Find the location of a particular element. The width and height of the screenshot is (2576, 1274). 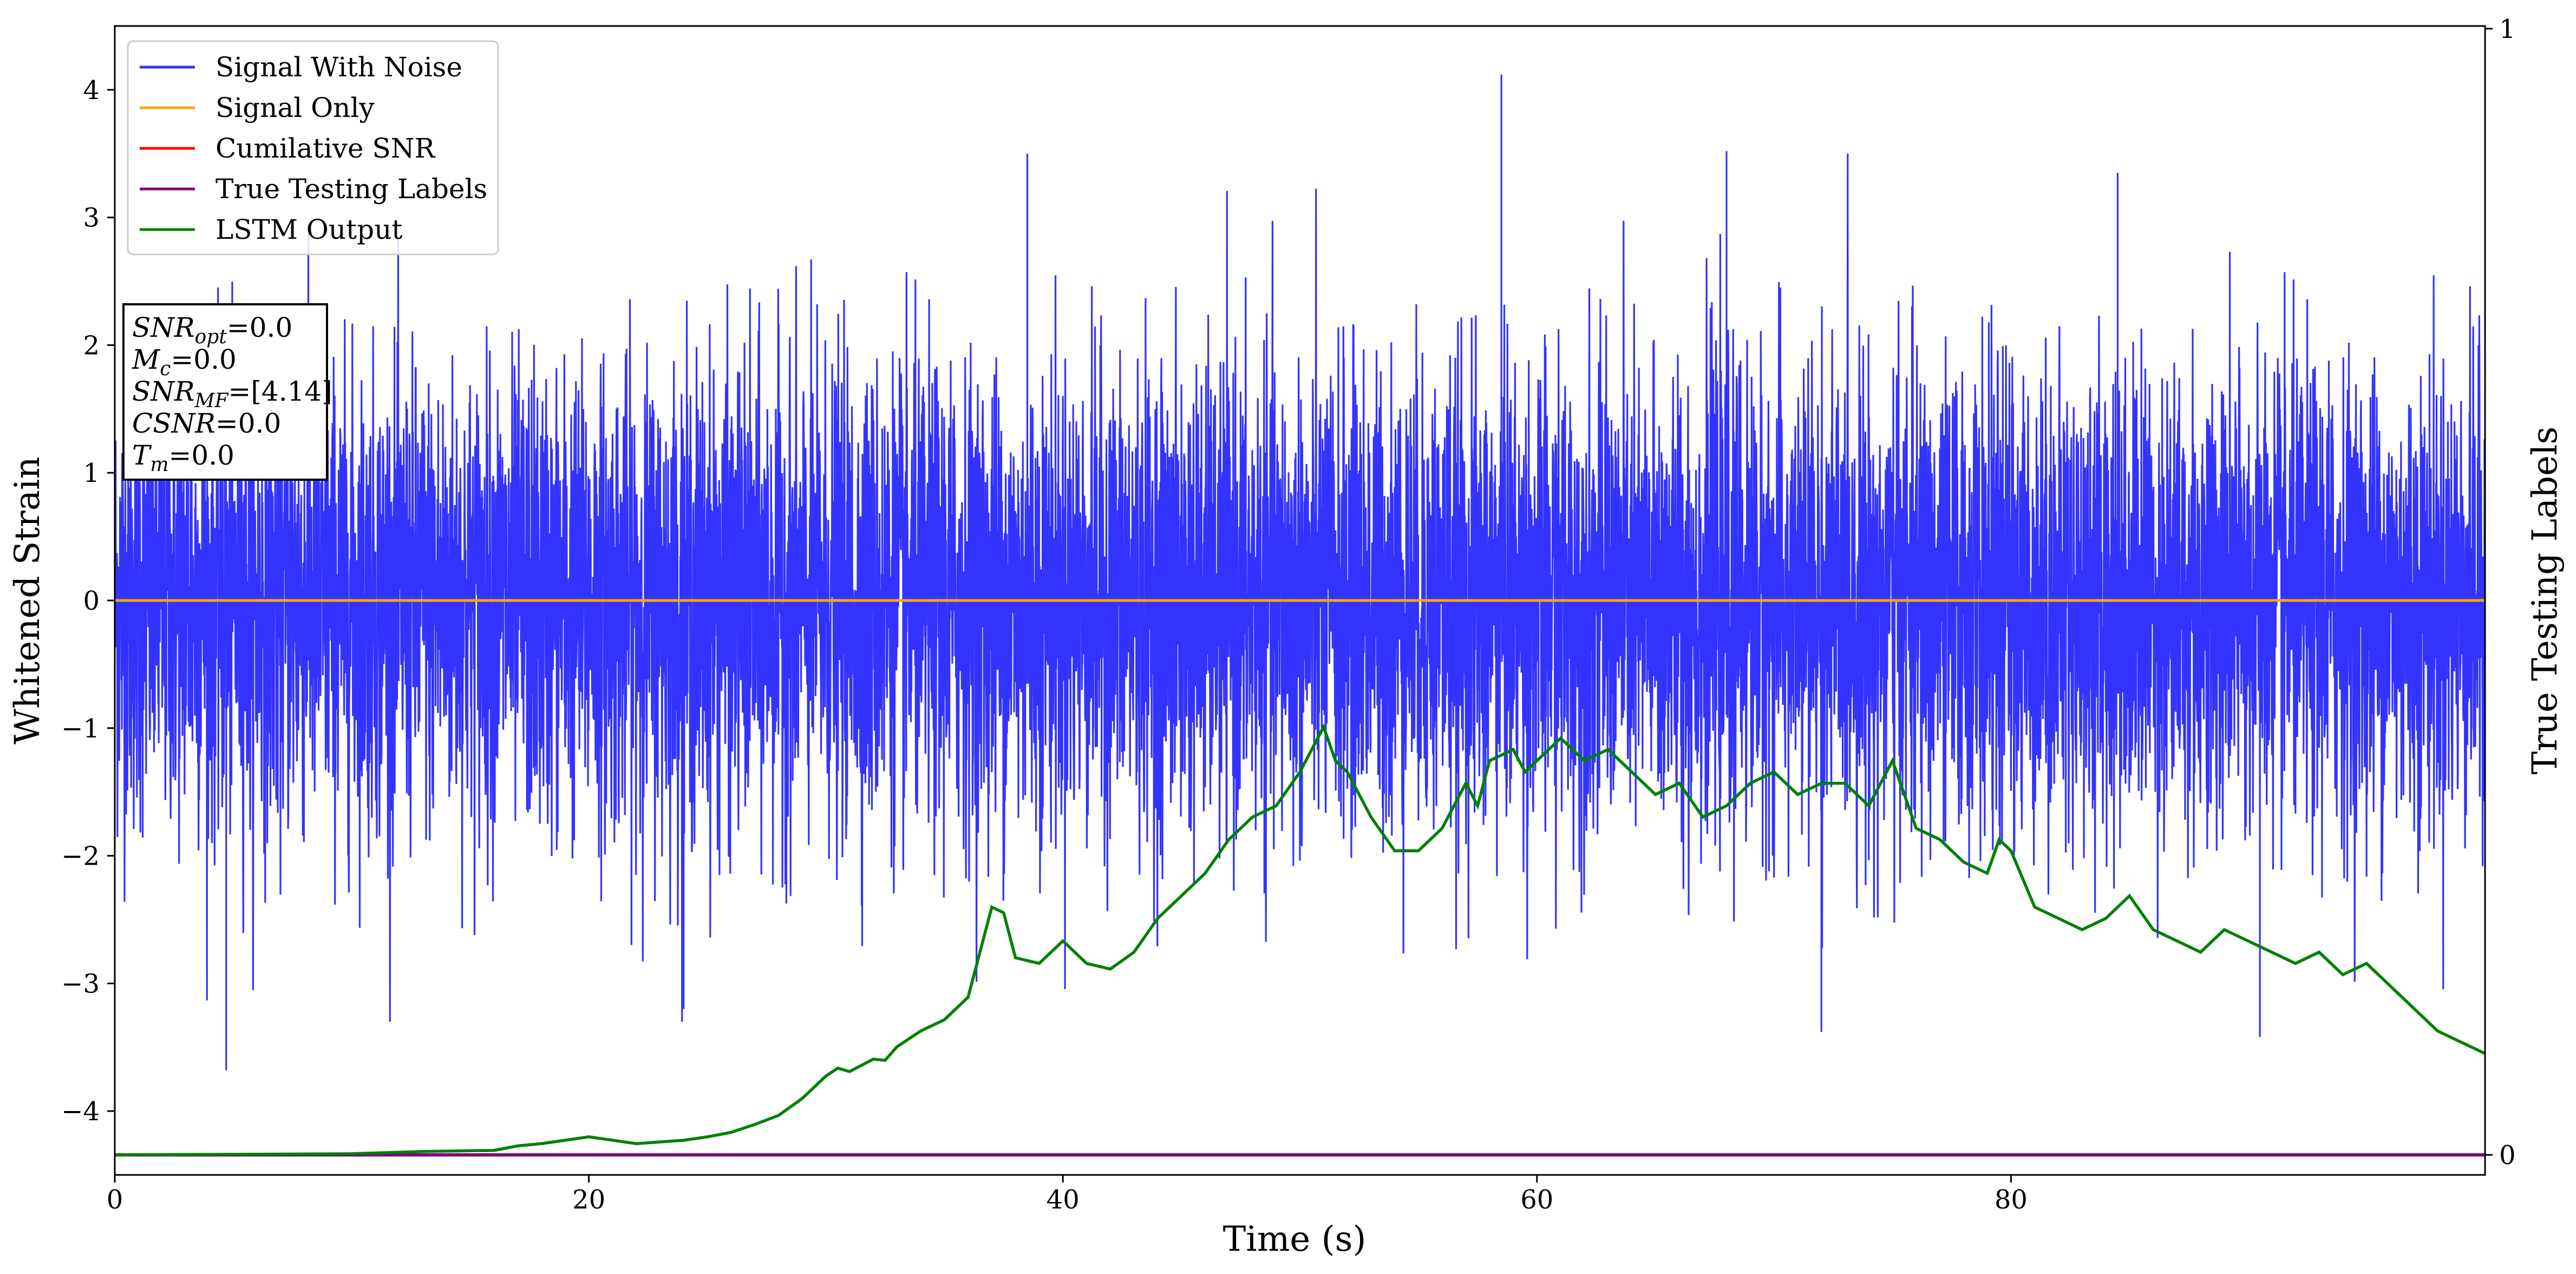

y-tick-label: 3 is located at coordinates (92, 218).